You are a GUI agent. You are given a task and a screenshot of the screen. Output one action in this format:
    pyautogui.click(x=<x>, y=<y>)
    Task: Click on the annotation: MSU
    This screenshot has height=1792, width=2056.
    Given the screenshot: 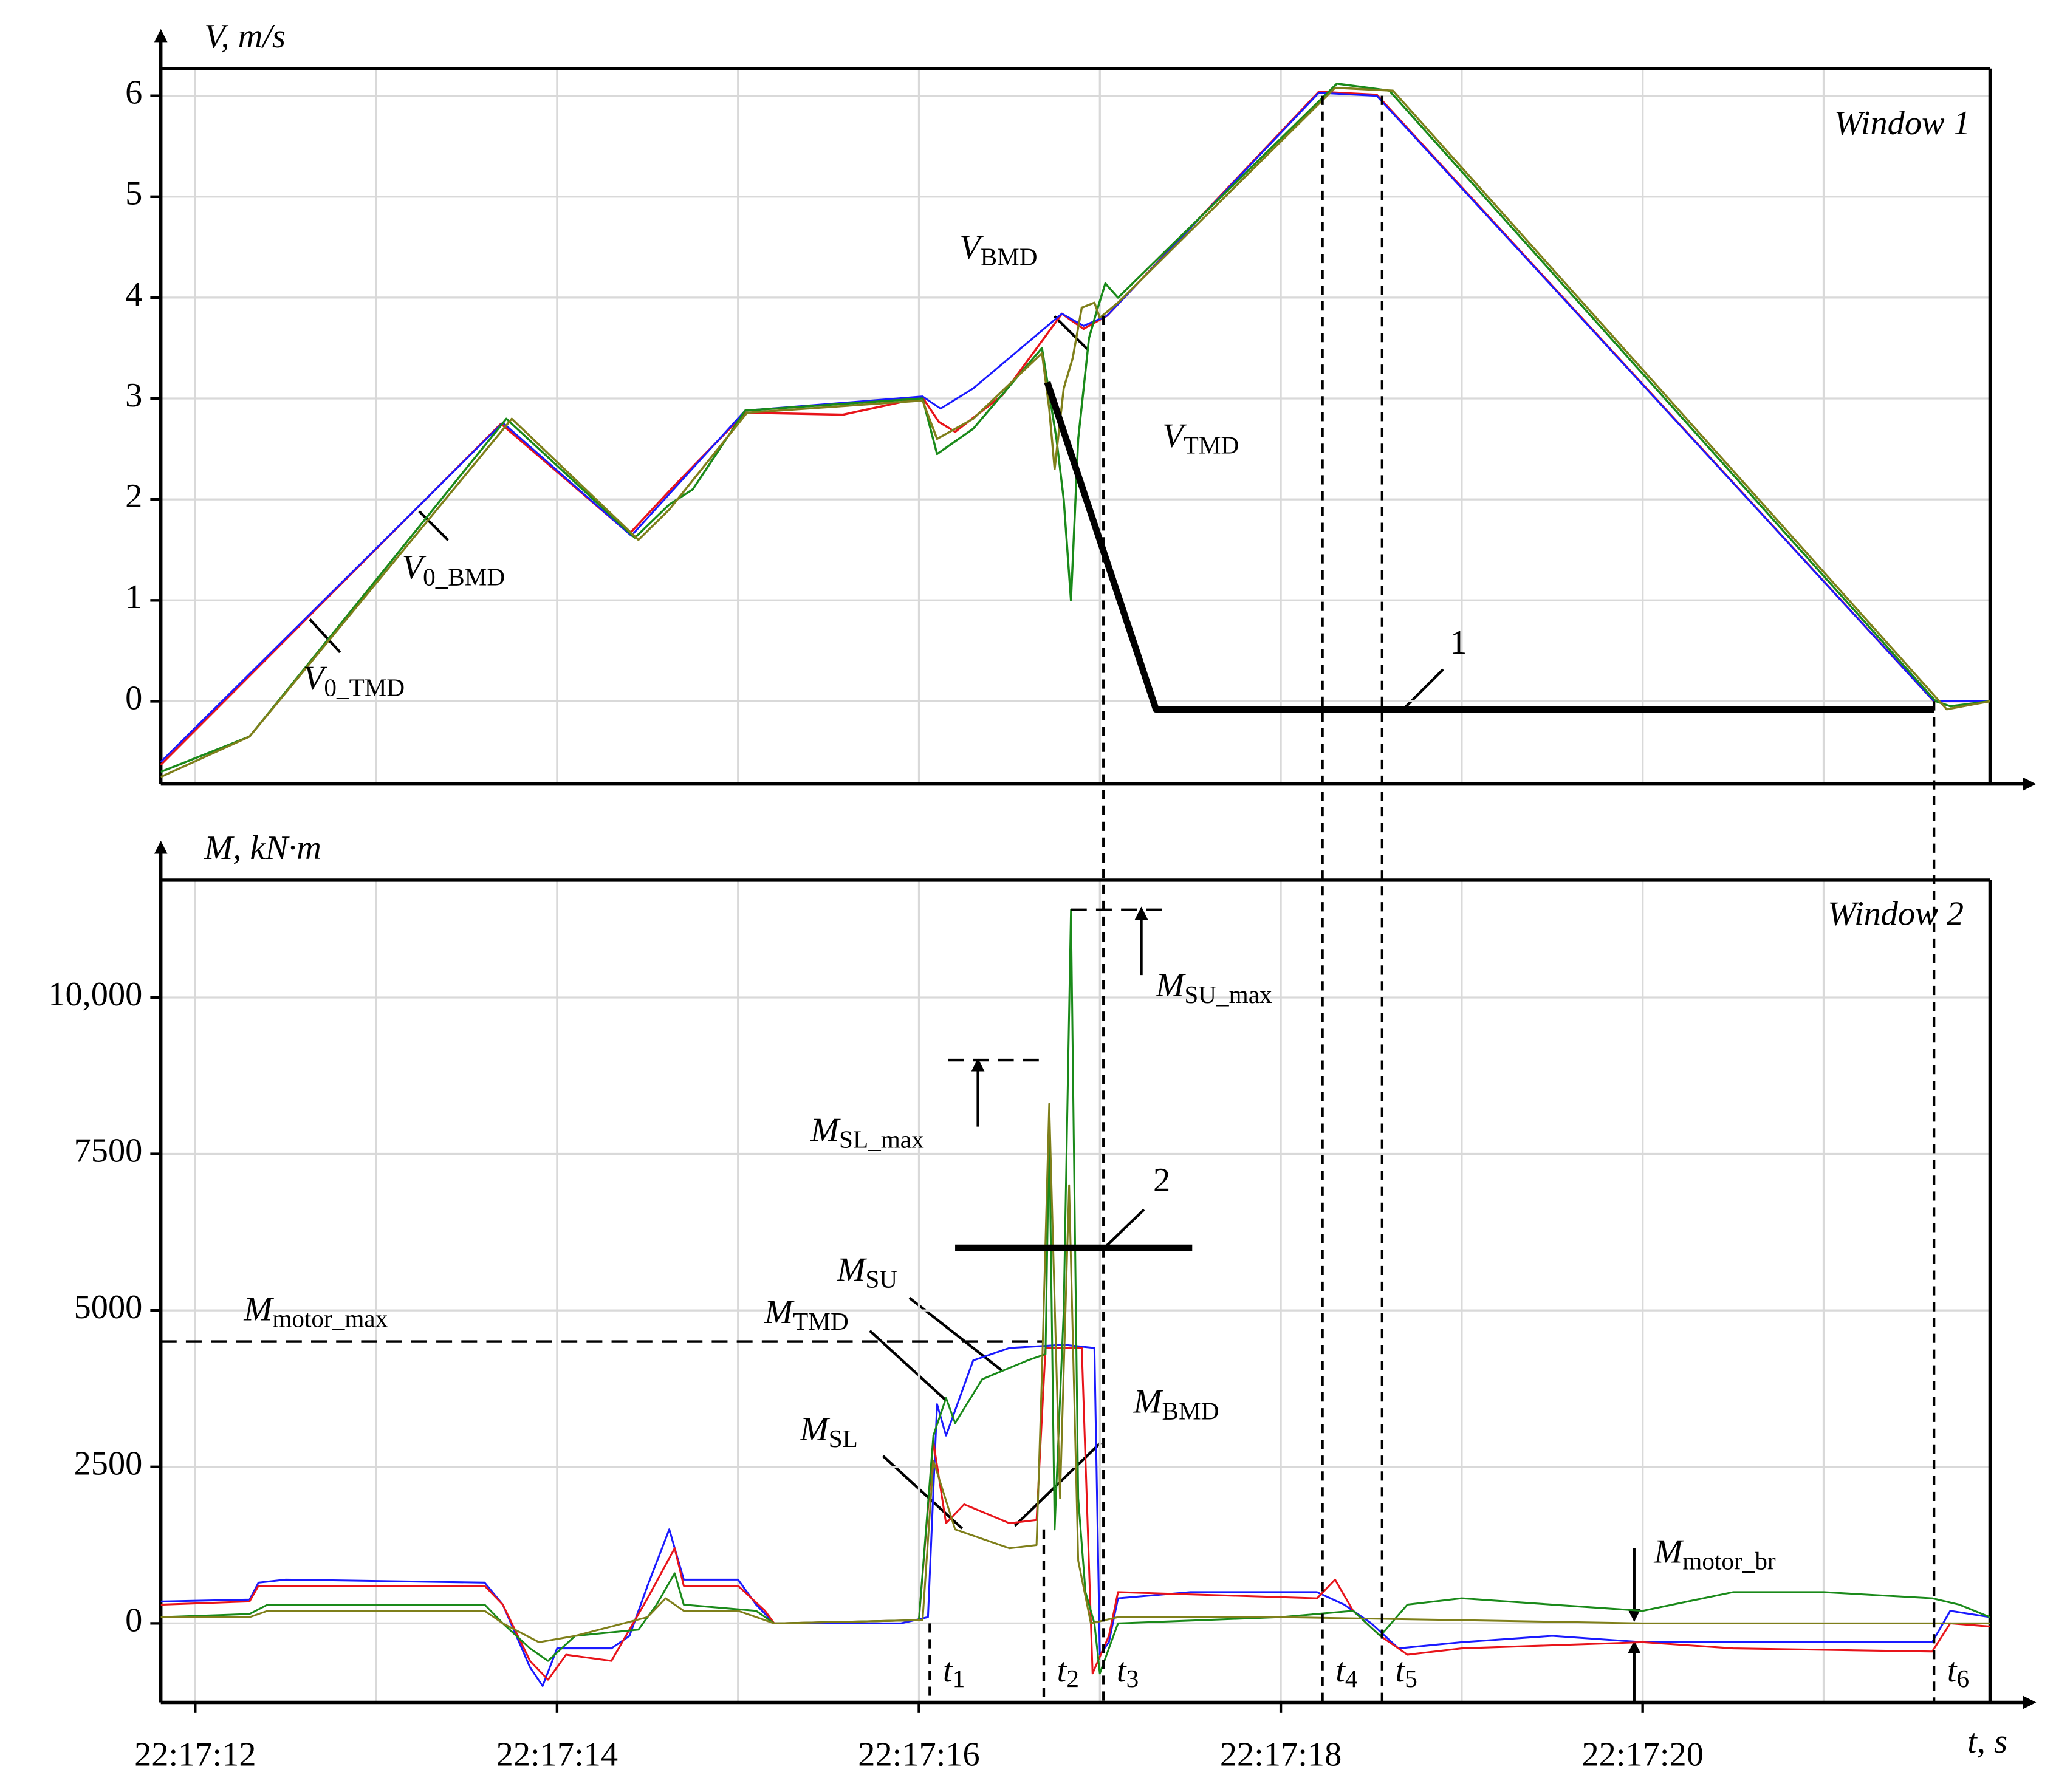 What is the action you would take?
    pyautogui.click(x=866, y=1272)
    